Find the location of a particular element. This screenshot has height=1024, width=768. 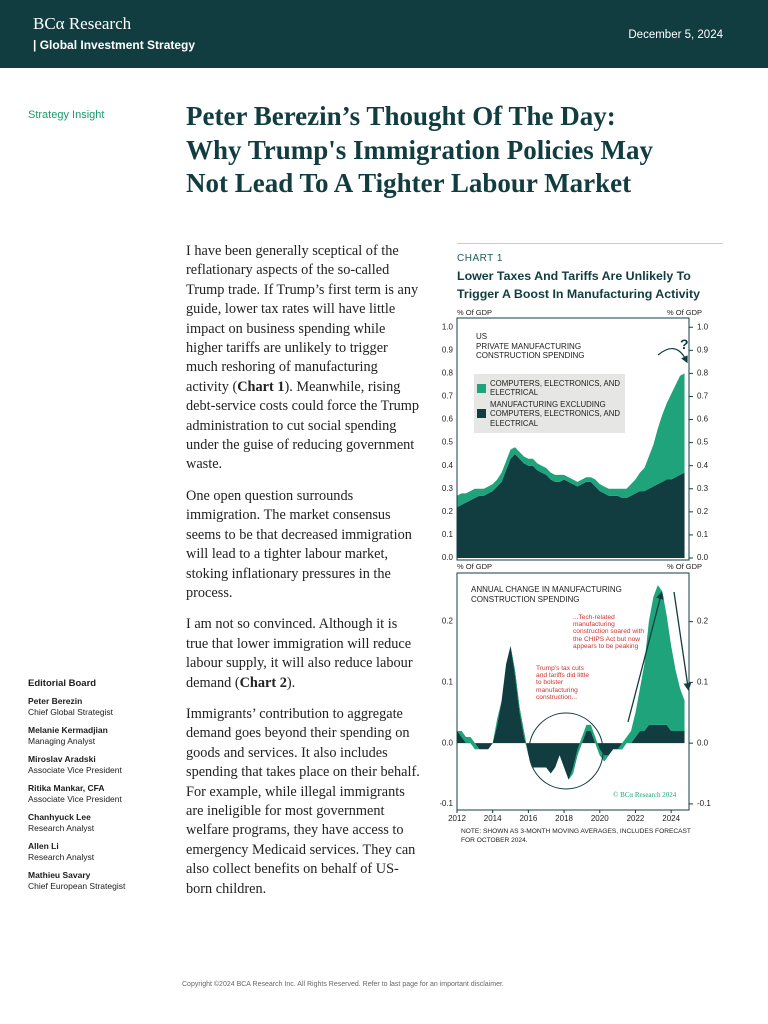

chart-reference: Chart 1 is located at coordinates (261, 386).